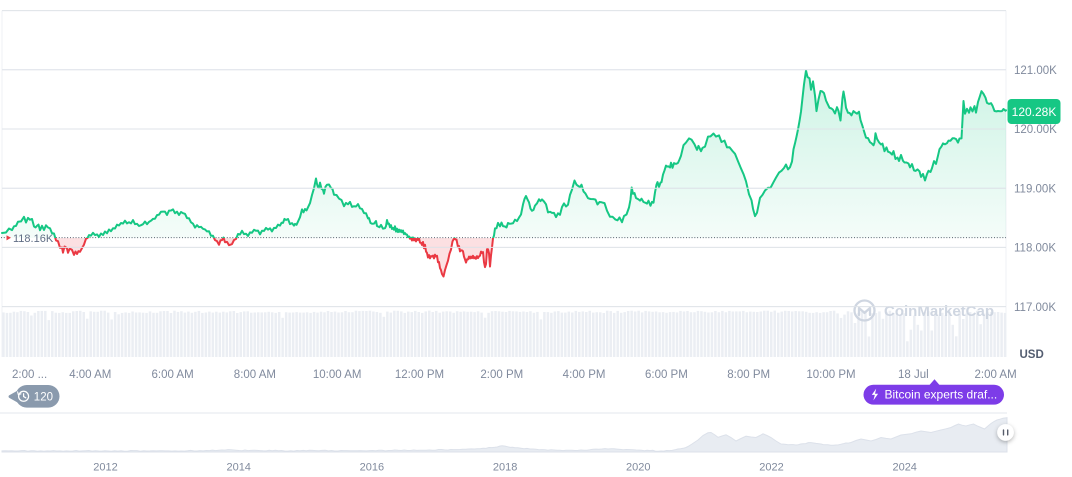 This screenshot has height=477, width=1072. Describe the element at coordinates (43, 398) in the screenshot. I see `svg-text: 120` at that location.